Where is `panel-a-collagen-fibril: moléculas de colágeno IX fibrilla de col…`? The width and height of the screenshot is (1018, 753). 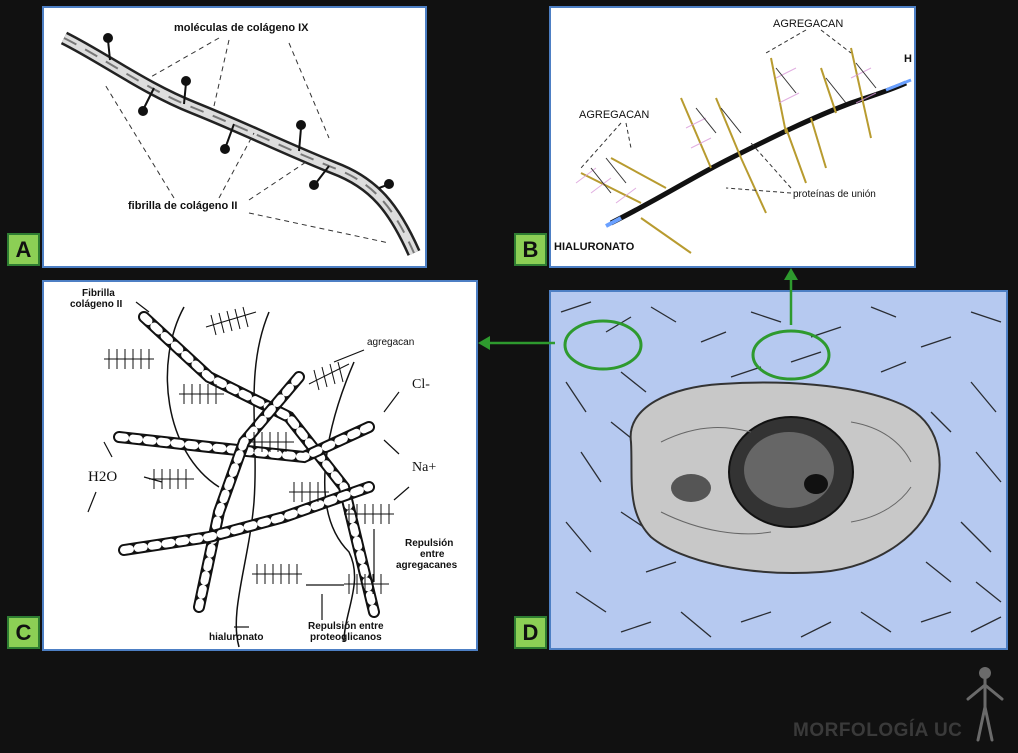 panel-a-collagen-fibril: moléculas de colágeno IX fibrilla de col… is located at coordinates (234, 137).